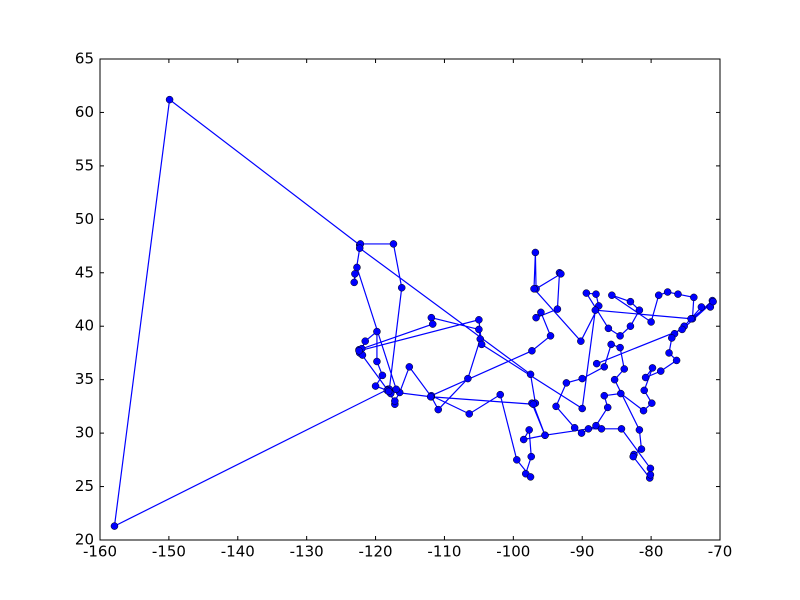  What do you see at coordinates (84, 59) in the screenshot?
I see `y-tick-label: 65` at bounding box center [84, 59].